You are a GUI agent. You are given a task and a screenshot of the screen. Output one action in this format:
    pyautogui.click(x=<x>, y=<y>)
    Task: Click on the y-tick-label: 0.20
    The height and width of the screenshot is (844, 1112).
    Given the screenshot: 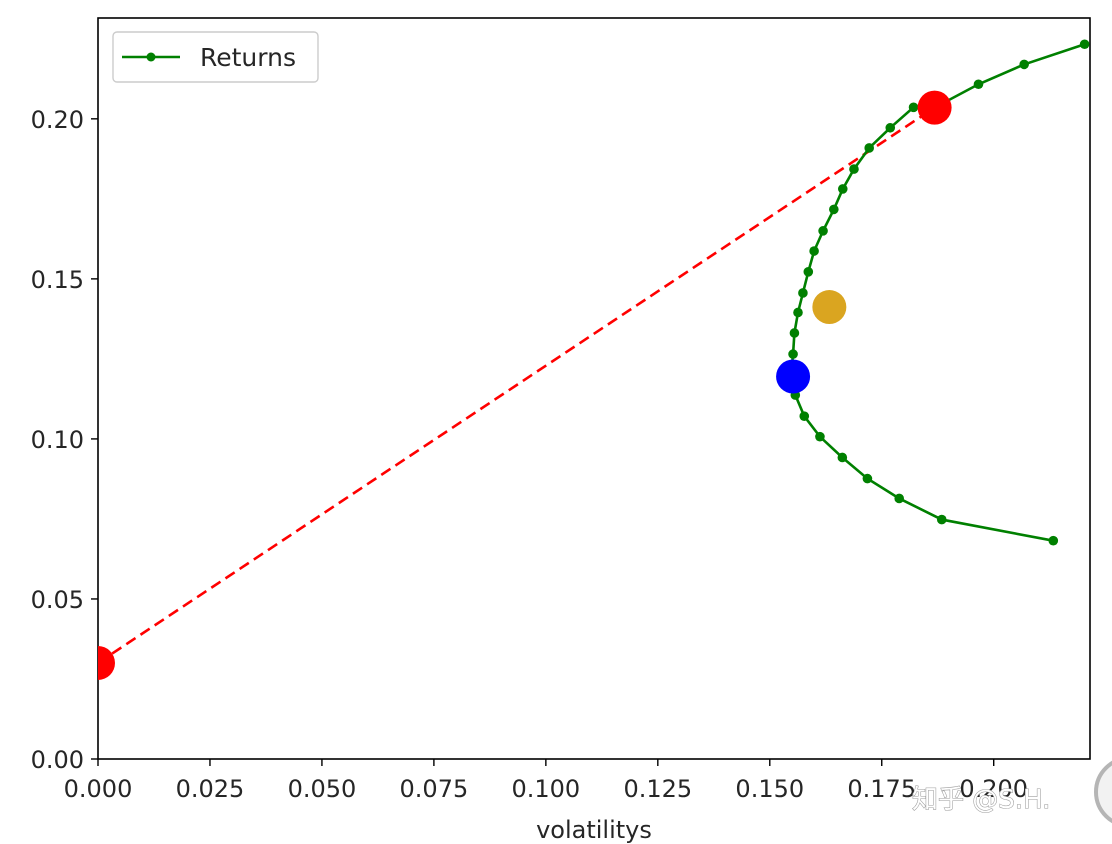 What is the action you would take?
    pyautogui.click(x=57, y=120)
    